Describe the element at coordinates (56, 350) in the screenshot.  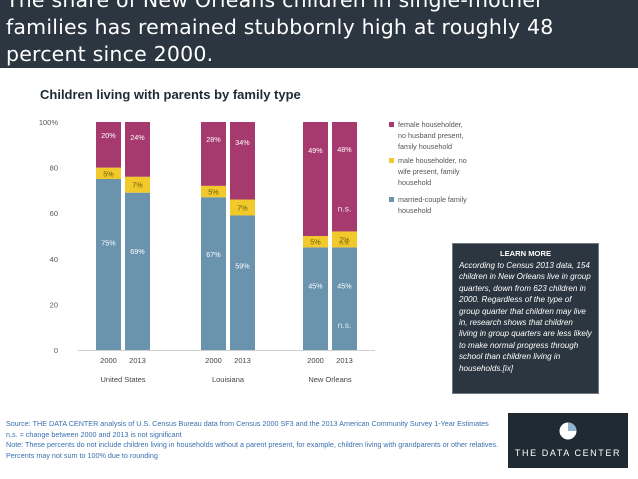
I see `y-tick-label: 0` at that location.